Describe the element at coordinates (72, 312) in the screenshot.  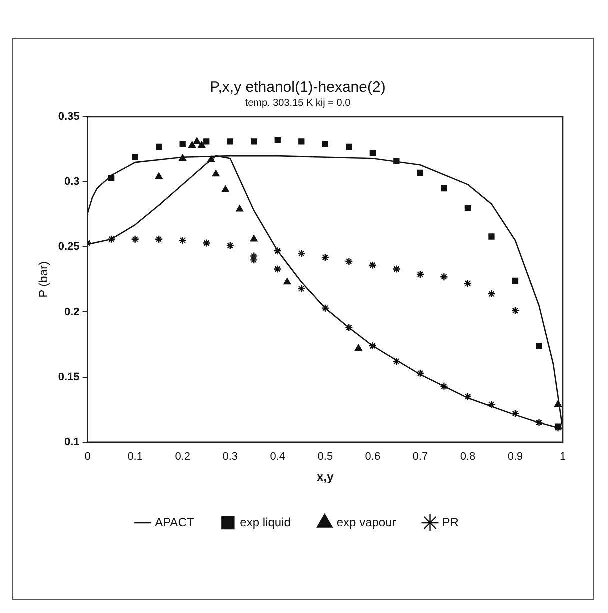
I see `y-tick-label: 0.2` at that location.